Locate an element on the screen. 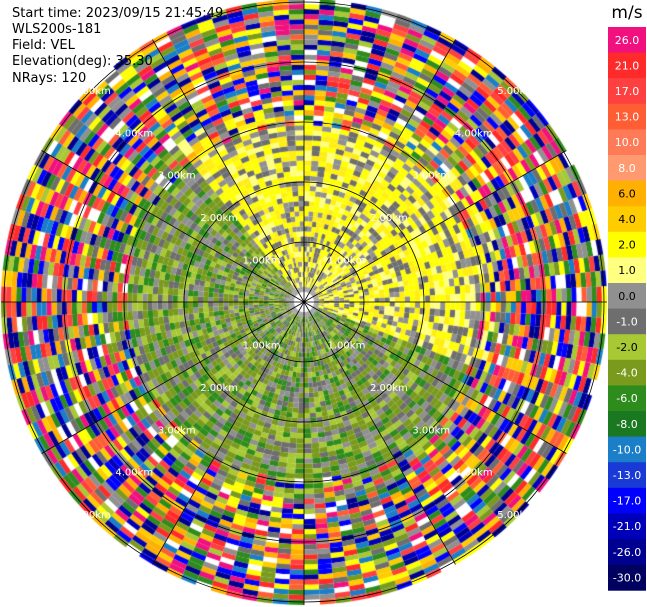 The width and height of the screenshot is (647, 607). colorbar-tick-label: -21.0 is located at coordinates (627, 526).